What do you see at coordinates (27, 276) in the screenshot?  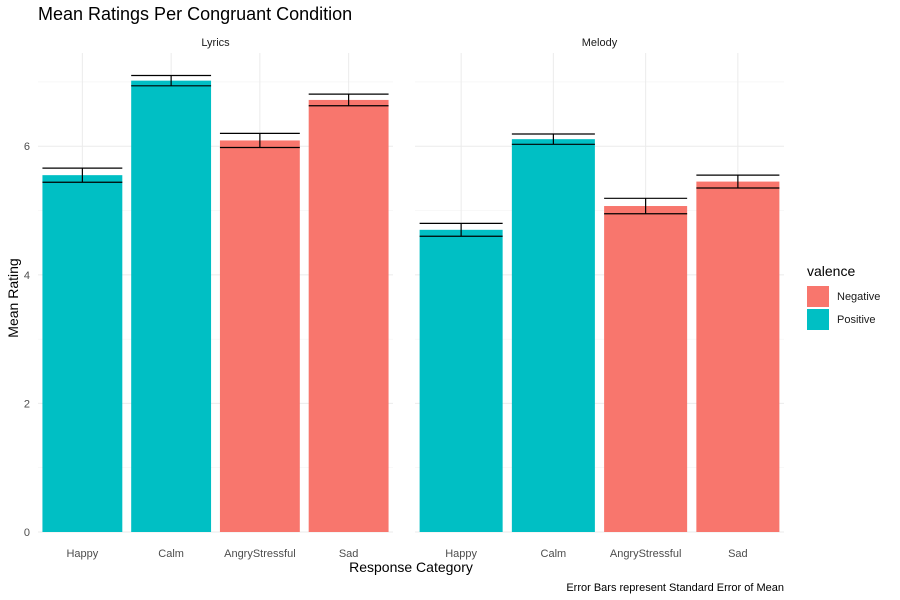 I see `y-tick-label: 4` at bounding box center [27, 276].